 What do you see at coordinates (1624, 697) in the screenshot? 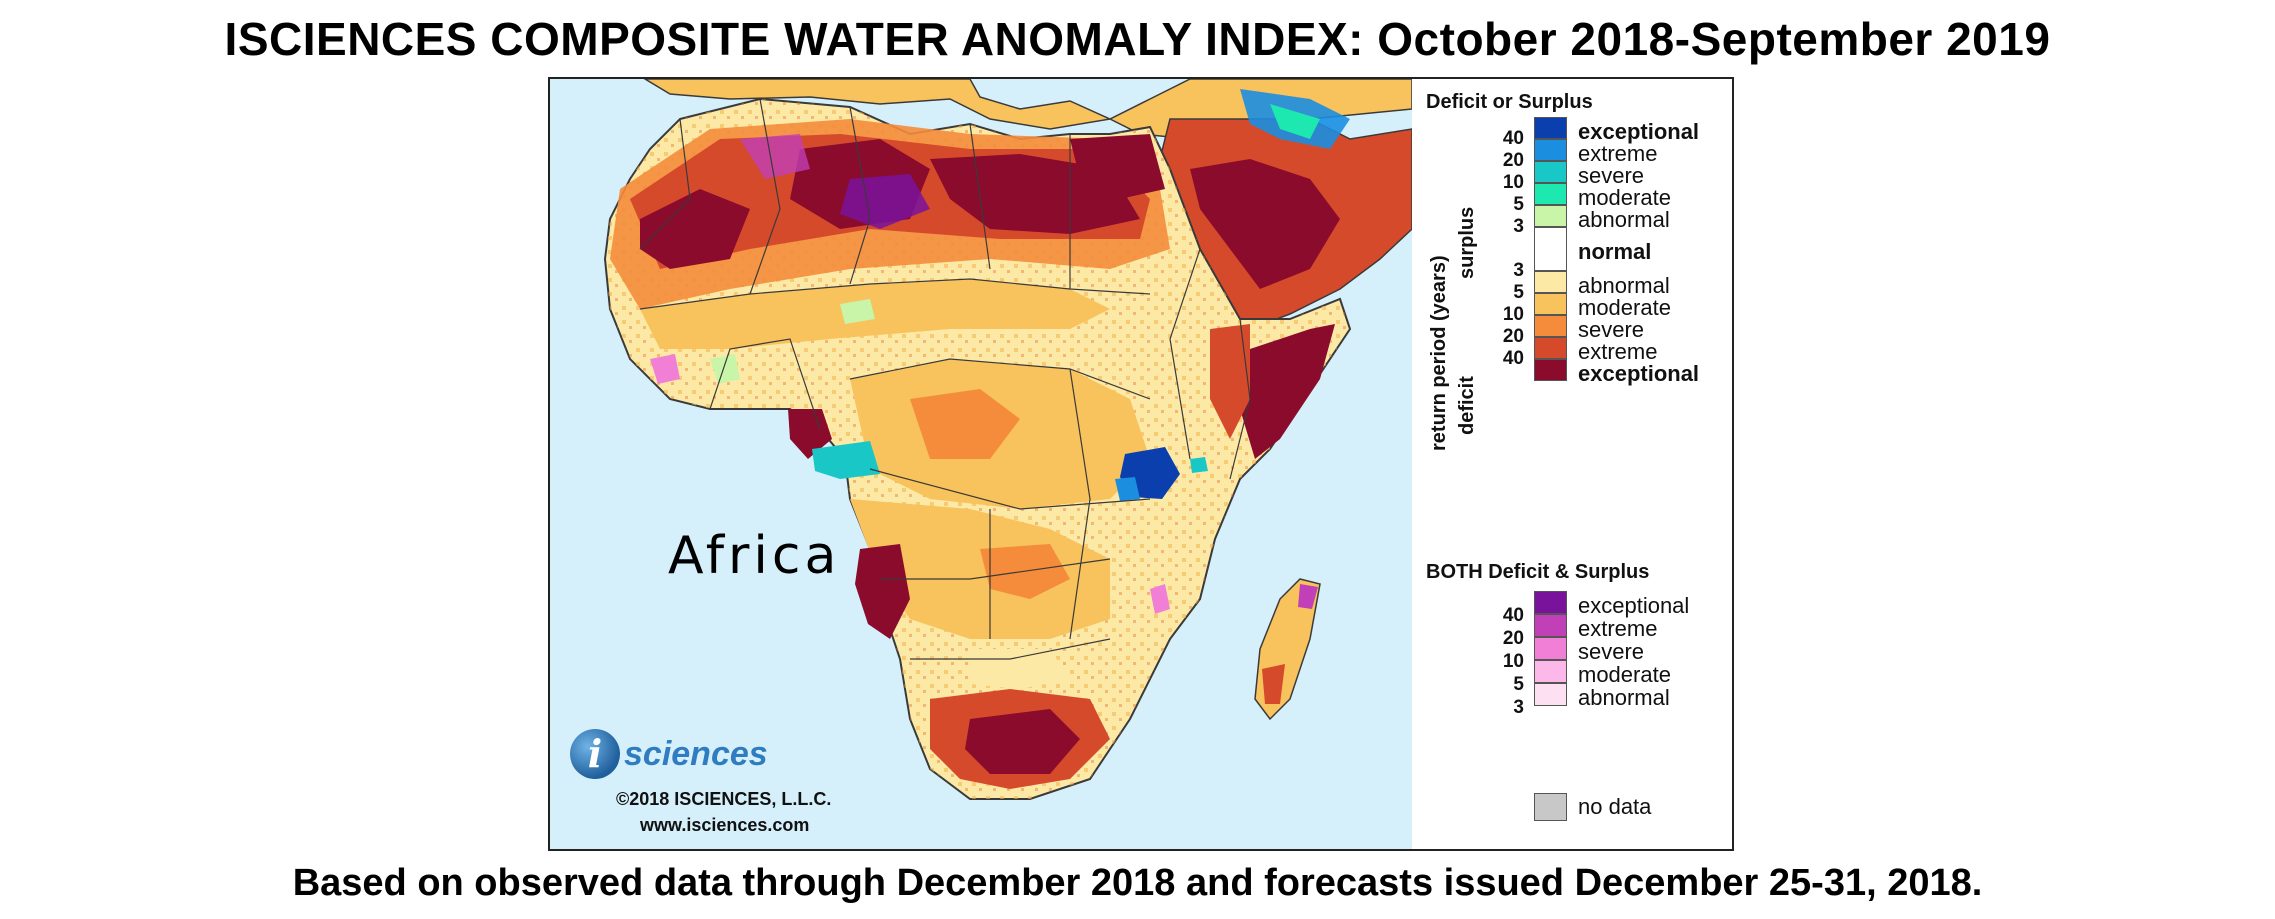
I see `both-label-4: abnormal` at bounding box center [1624, 697].